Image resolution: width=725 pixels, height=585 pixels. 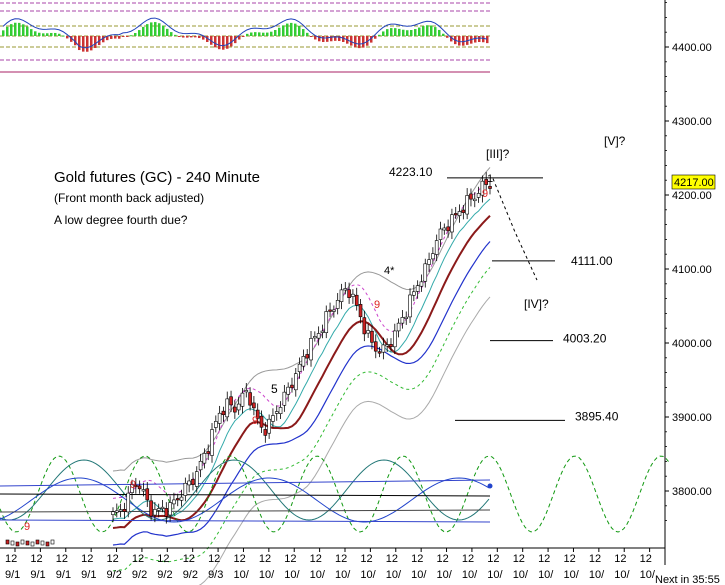 What do you see at coordinates (245, 37) in the screenshot?
I see `indicator-panel` at bounding box center [245, 37].